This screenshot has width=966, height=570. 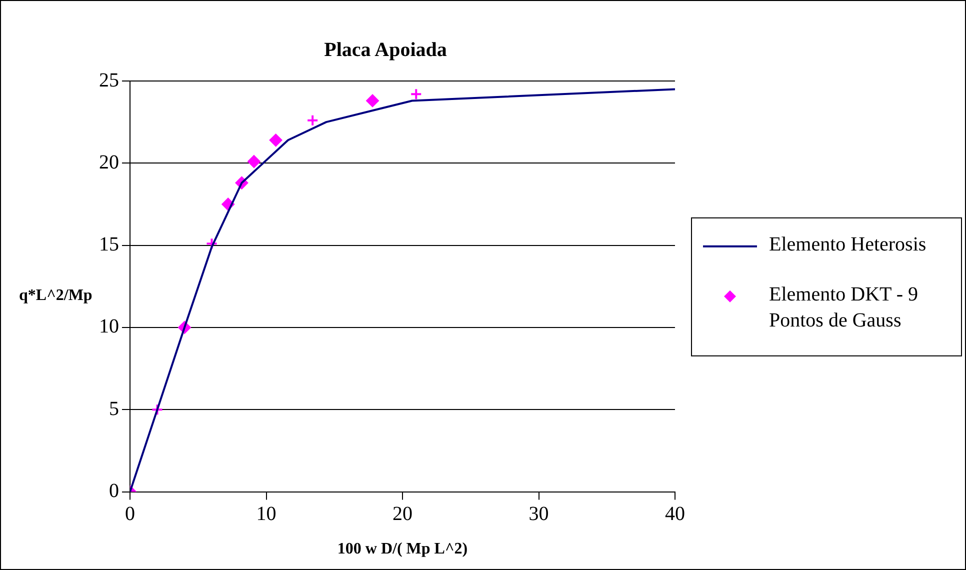 I want to click on x-tick-label: 30, so click(x=538, y=514).